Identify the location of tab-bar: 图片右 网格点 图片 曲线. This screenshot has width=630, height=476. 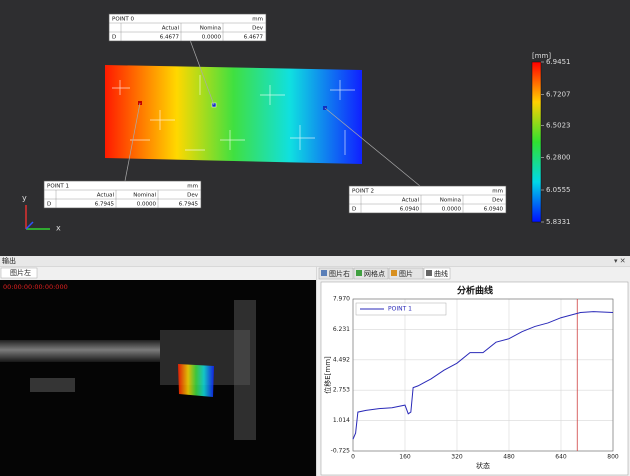
(384, 273).